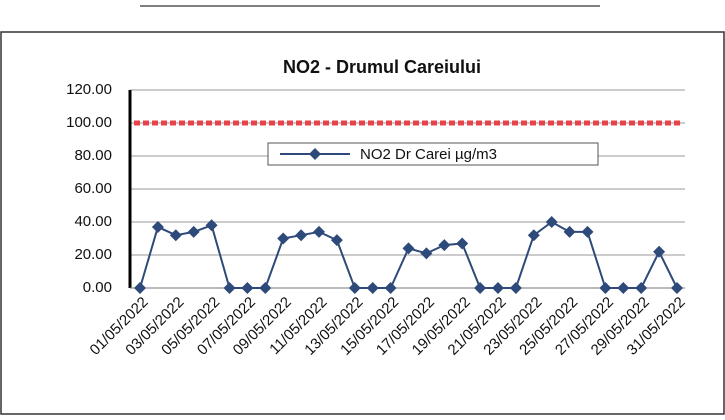  I want to click on y-tick-label: 40.00, so click(93, 221).